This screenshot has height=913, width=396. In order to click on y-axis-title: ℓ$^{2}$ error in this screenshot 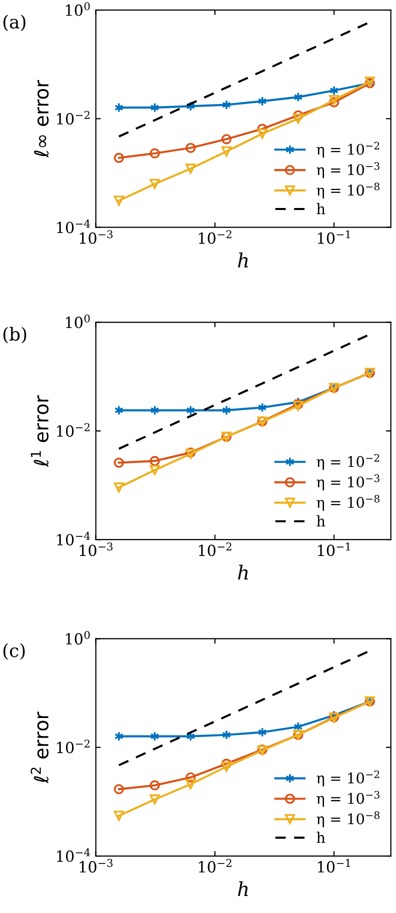, I will do `click(39, 748)`.